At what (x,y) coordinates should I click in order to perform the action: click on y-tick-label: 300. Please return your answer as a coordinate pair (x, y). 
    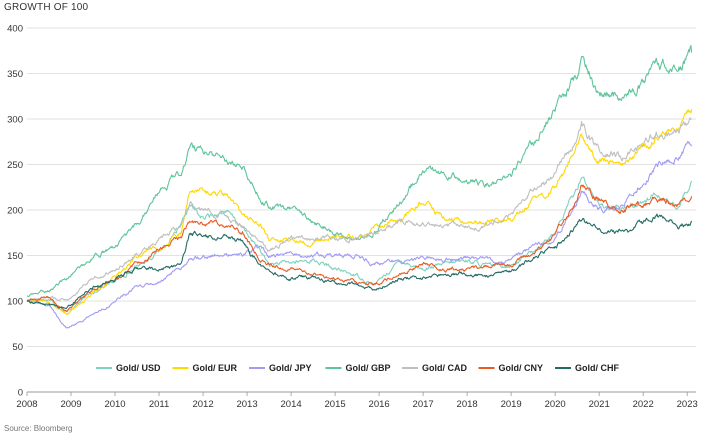
    Looking at the image, I should click on (15, 120).